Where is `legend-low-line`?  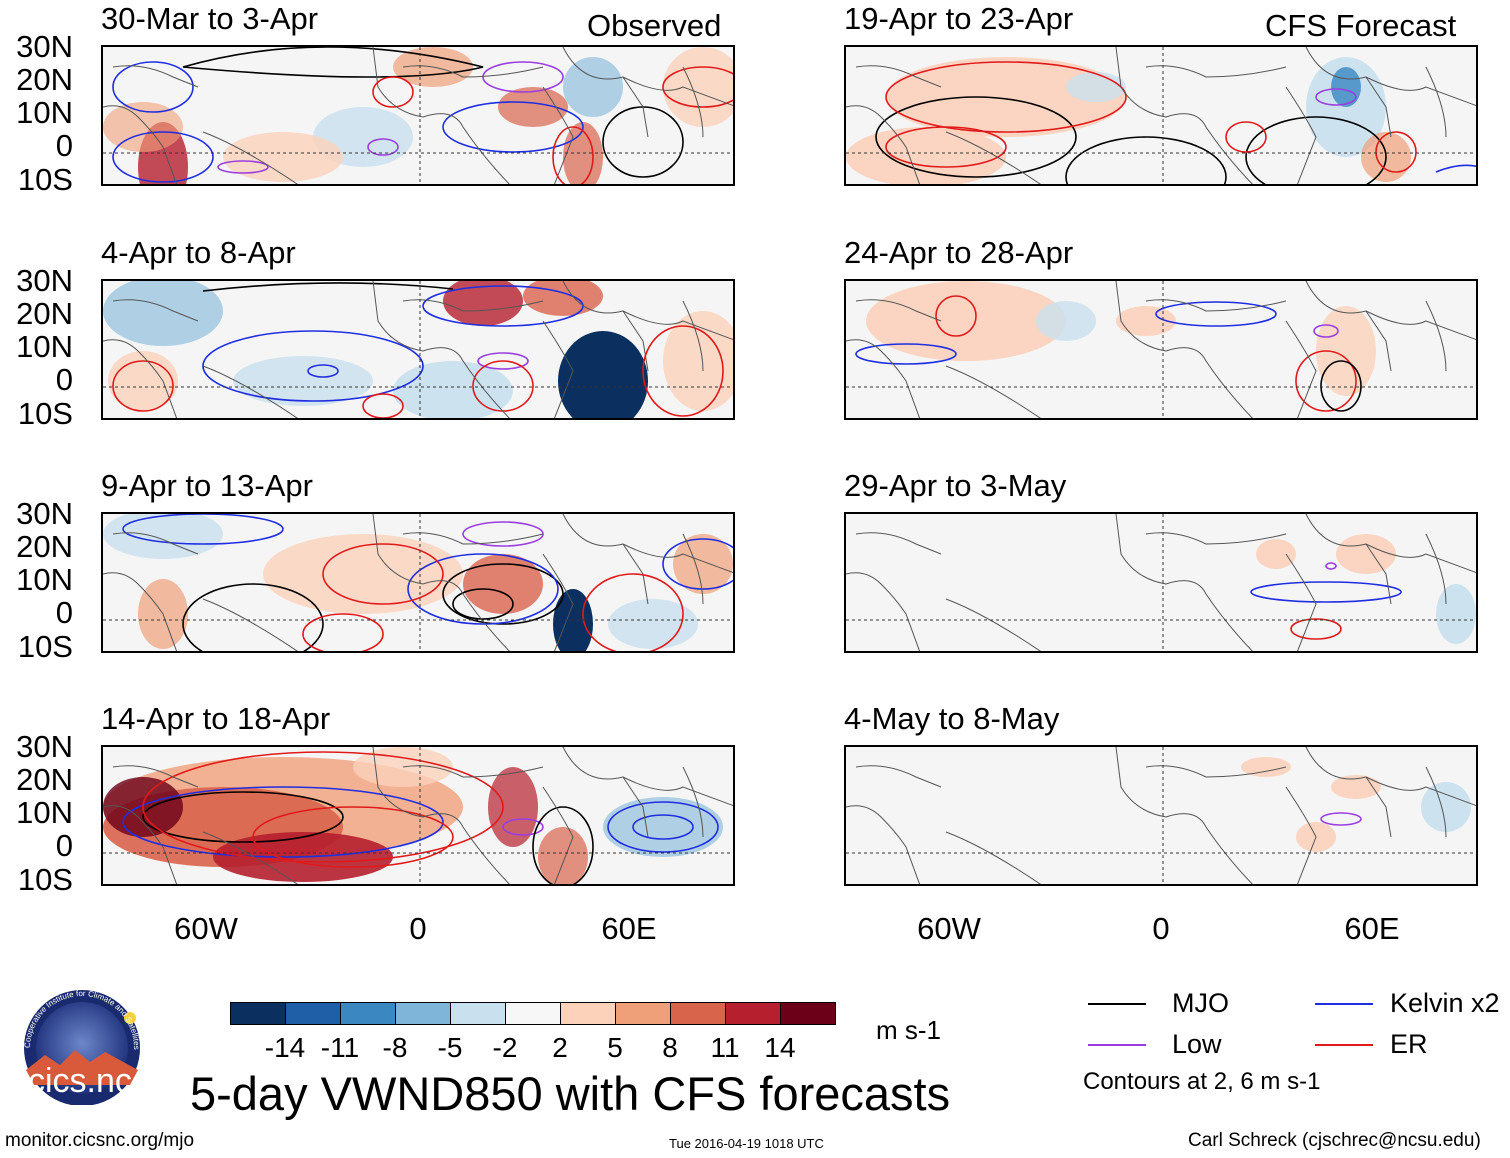
legend-low-line is located at coordinates (1117, 1045).